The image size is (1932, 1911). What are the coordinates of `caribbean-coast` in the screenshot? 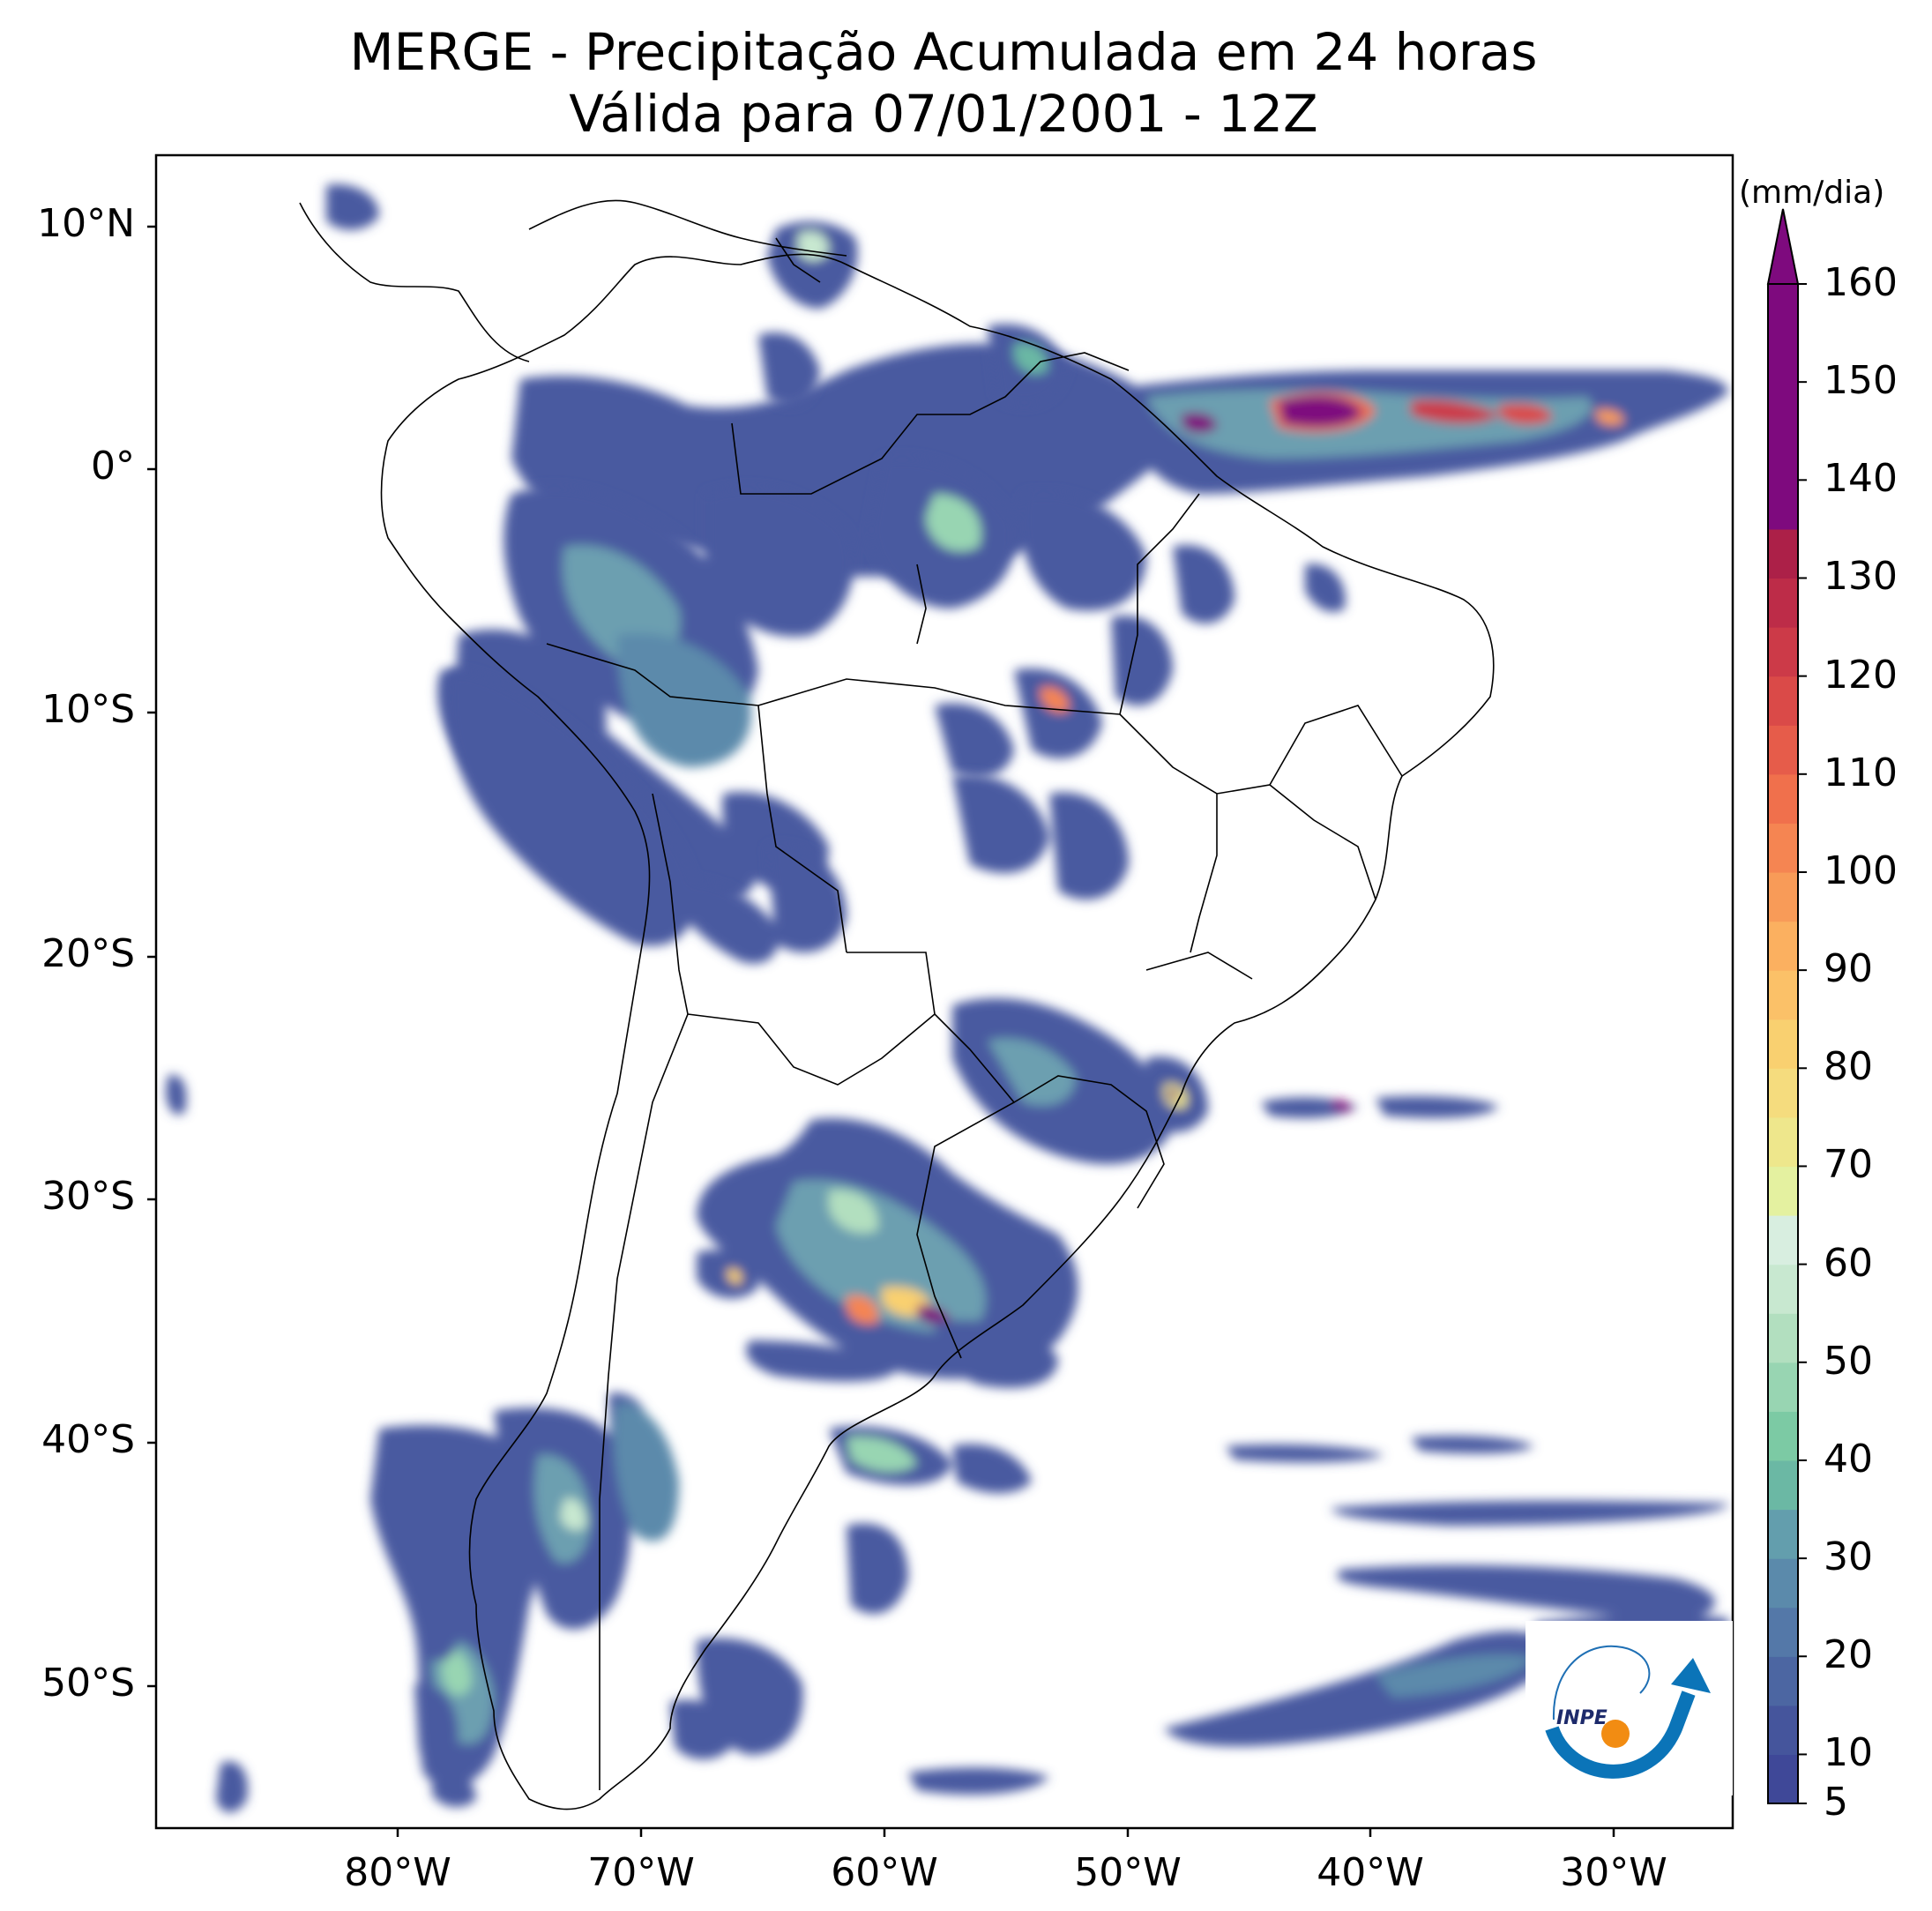 It's located at (573, 280).